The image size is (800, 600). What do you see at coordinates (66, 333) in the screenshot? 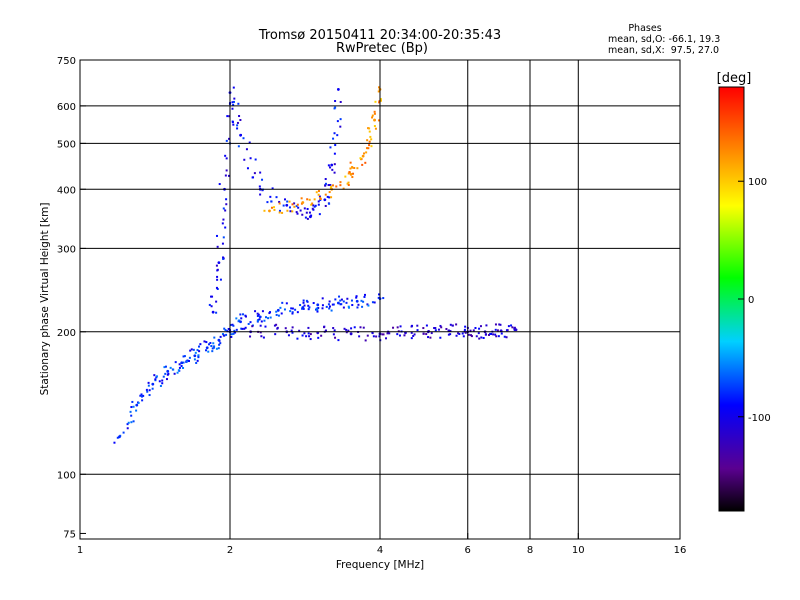
I see `y-tick-label: 200` at bounding box center [66, 333].